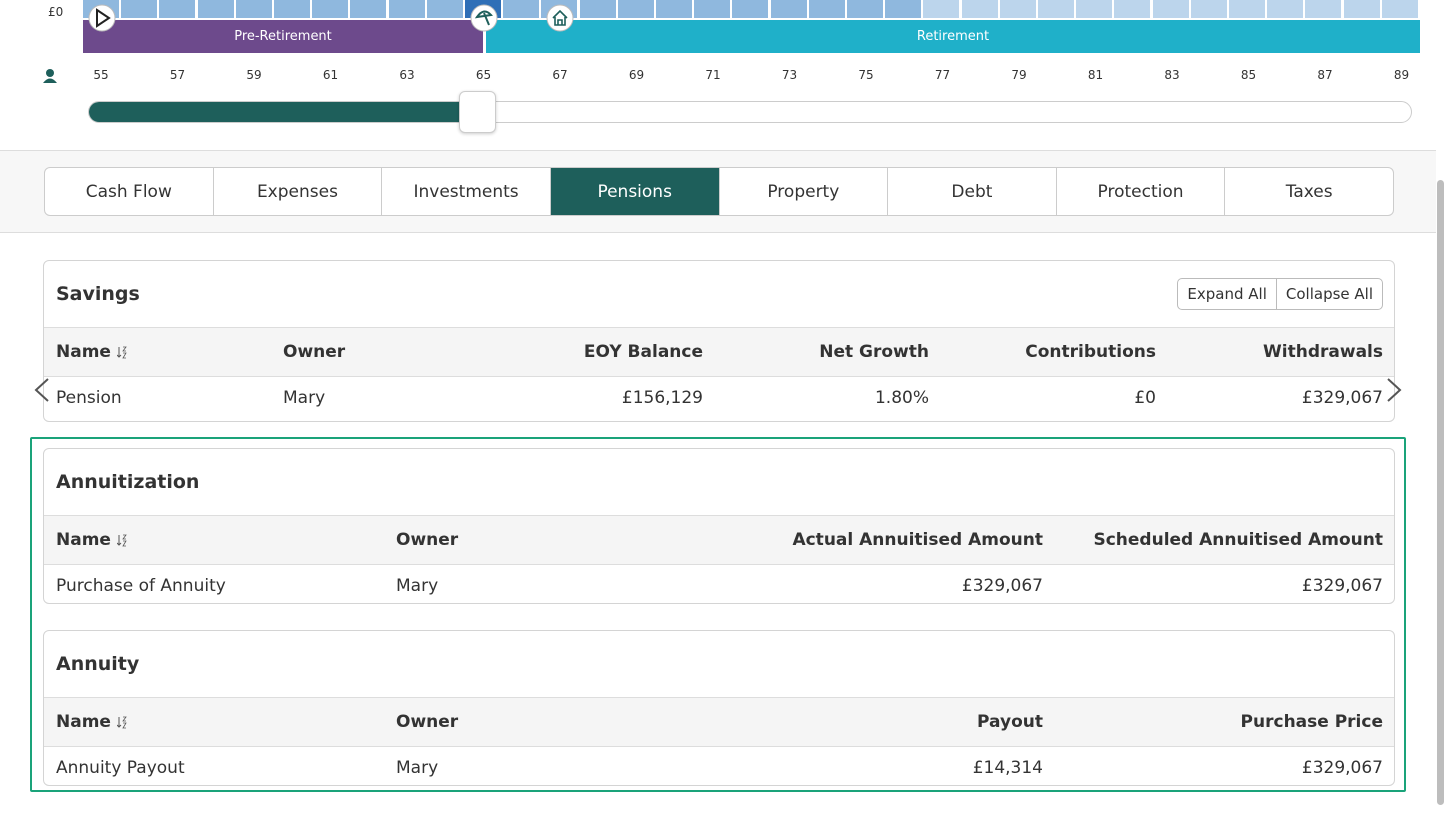 Image resolution: width=1446 pixels, height=820 pixels. Describe the element at coordinates (298, 191) in the screenshot. I see `tab: Expenses` at that location.